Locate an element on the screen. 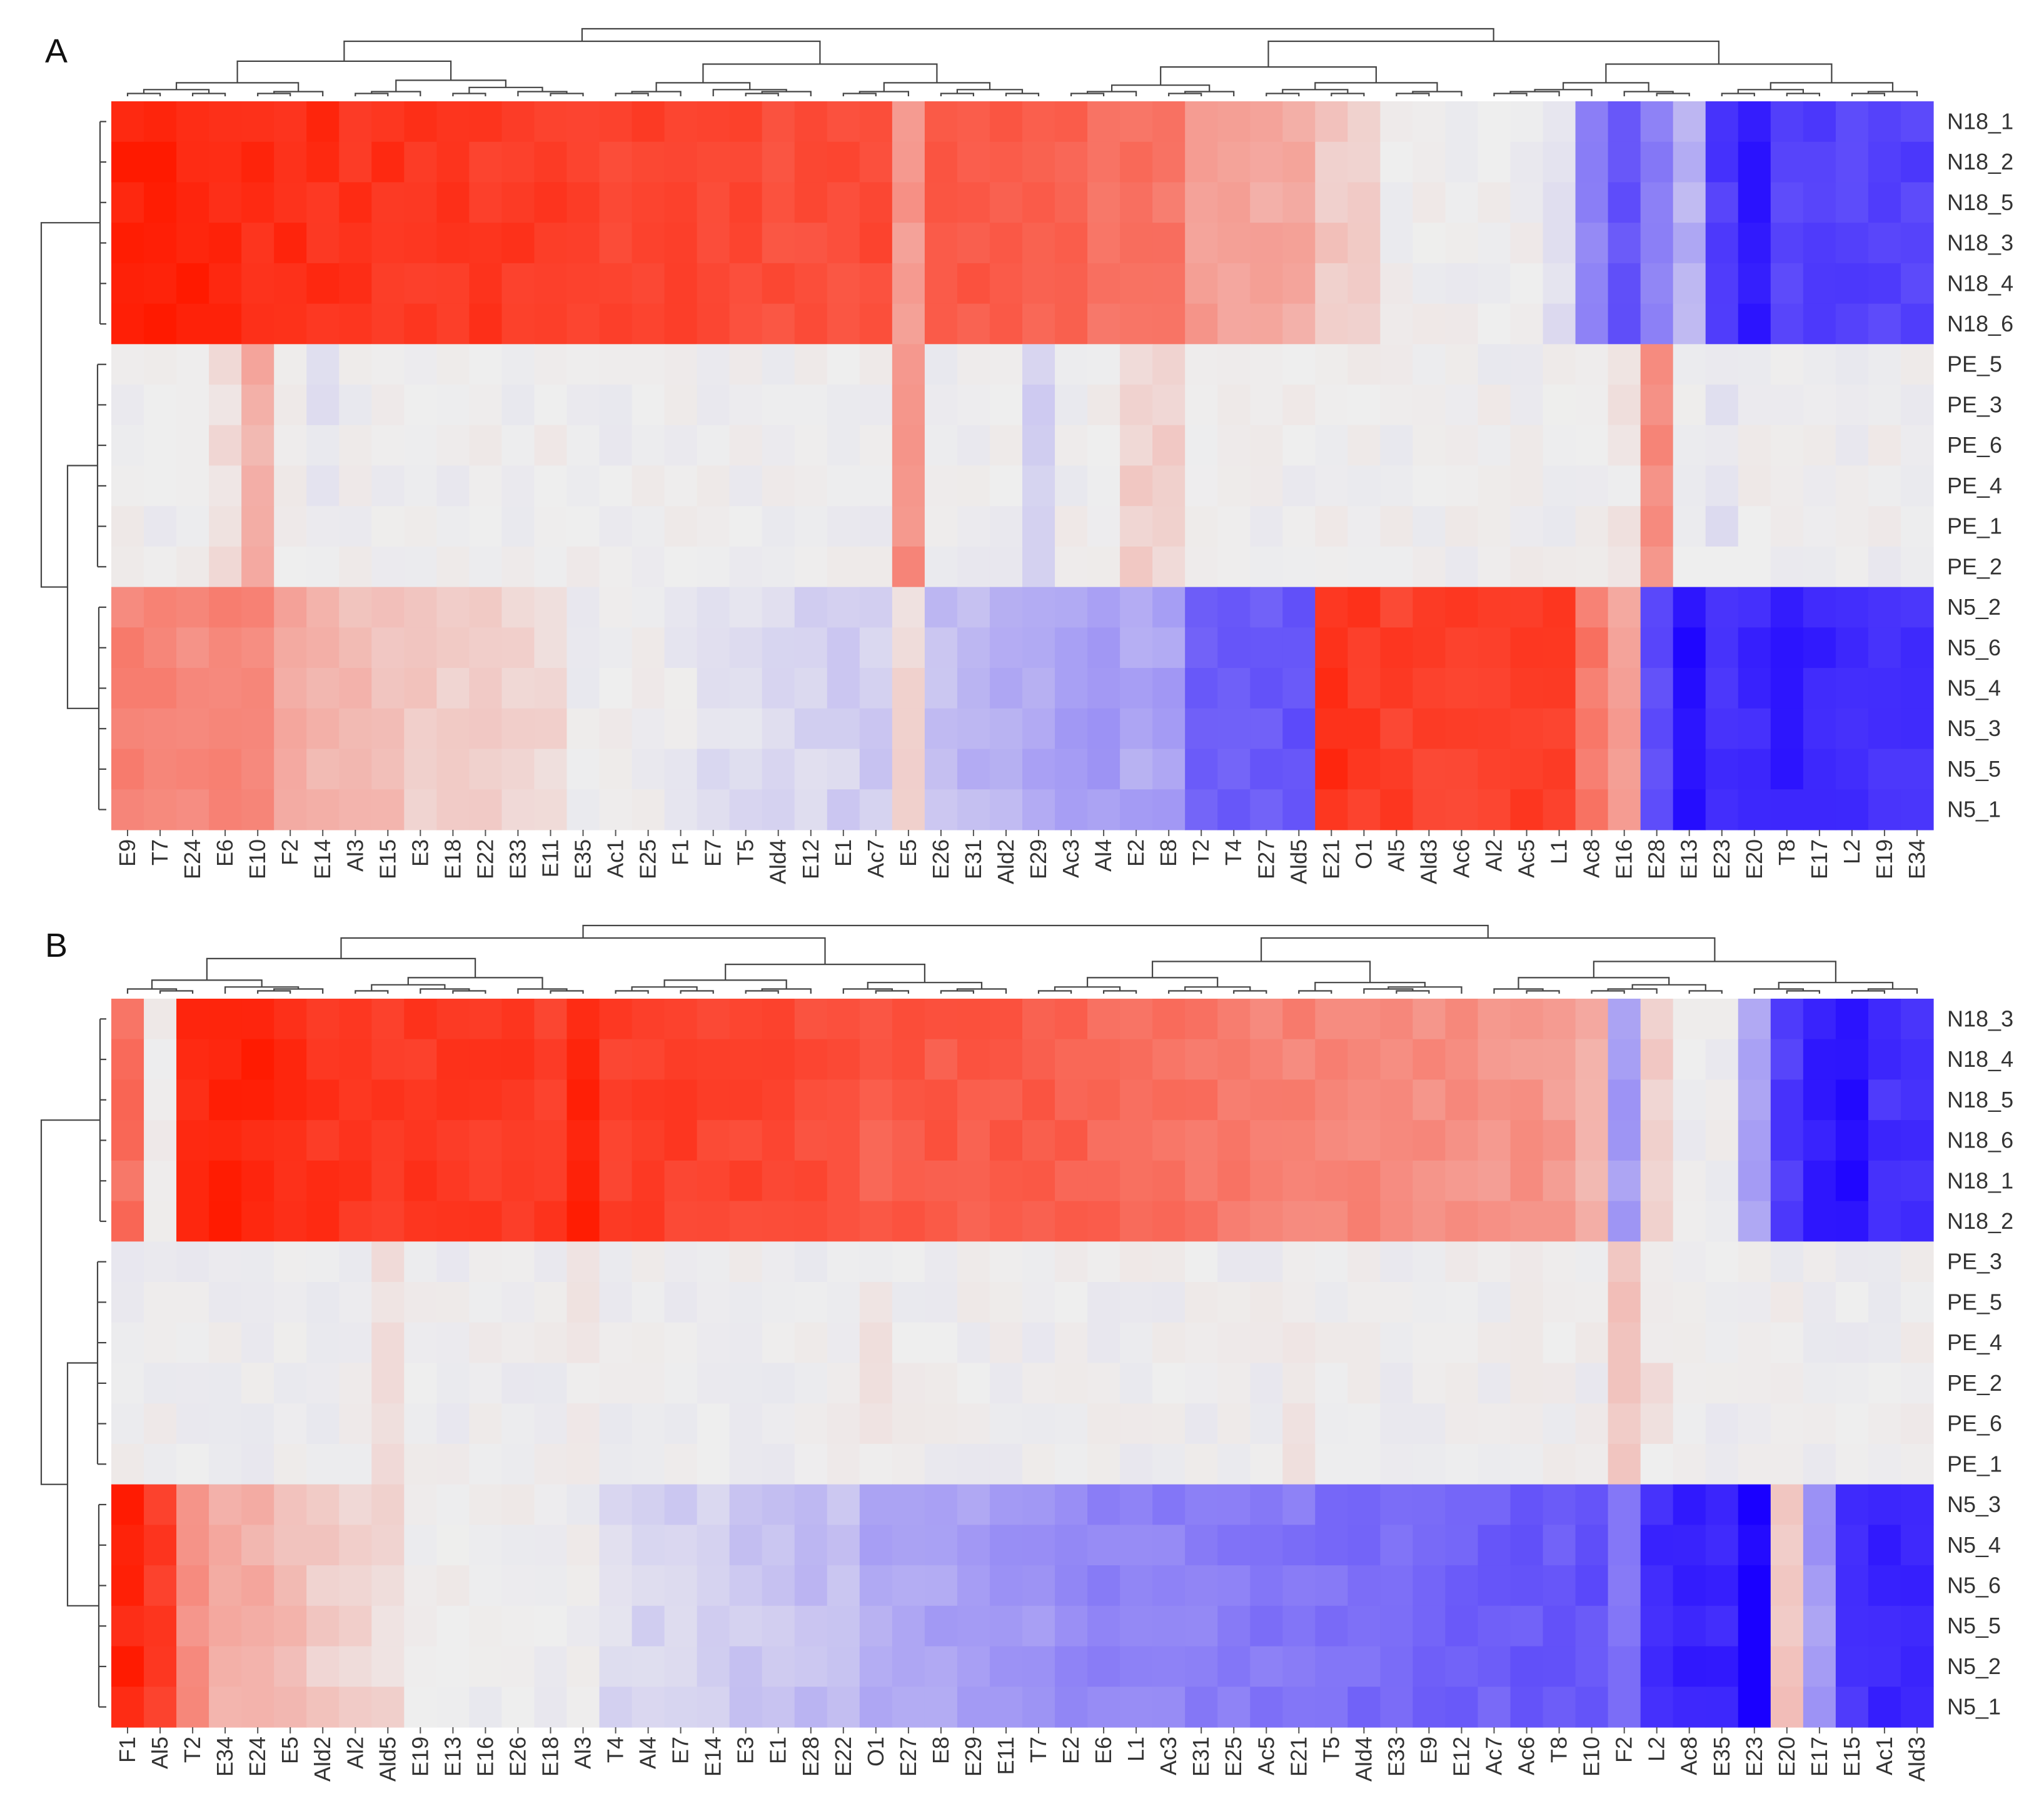 The width and height of the screenshot is (2044, 1816). column-label: Ac6 is located at coordinates (1461, 858).